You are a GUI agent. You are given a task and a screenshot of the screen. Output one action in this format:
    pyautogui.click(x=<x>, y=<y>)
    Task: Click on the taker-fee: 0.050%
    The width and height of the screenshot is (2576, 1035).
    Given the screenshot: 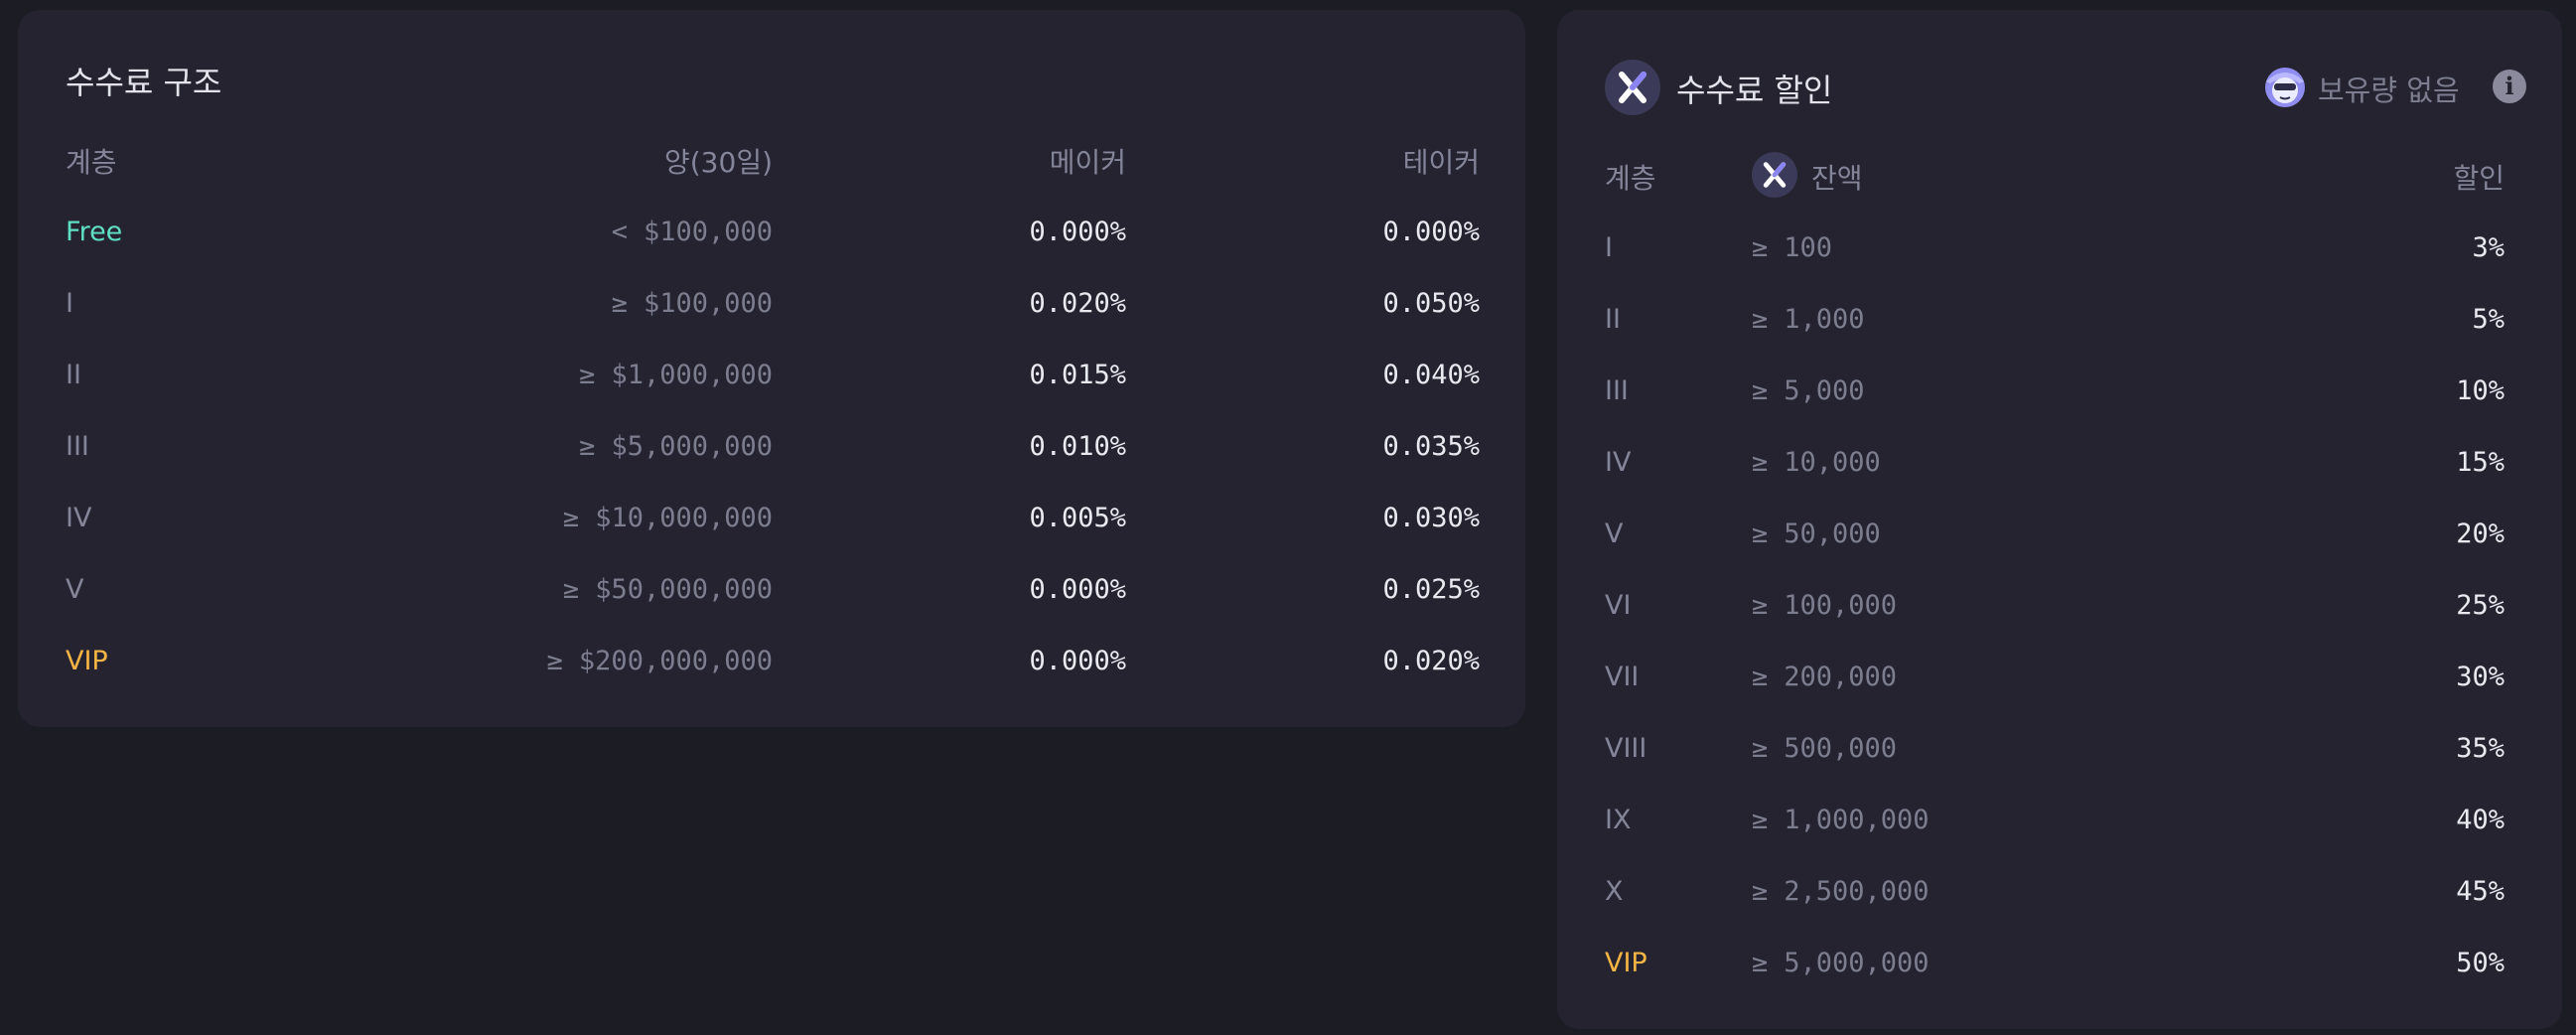 What is the action you would take?
    pyautogui.click(x=1431, y=303)
    